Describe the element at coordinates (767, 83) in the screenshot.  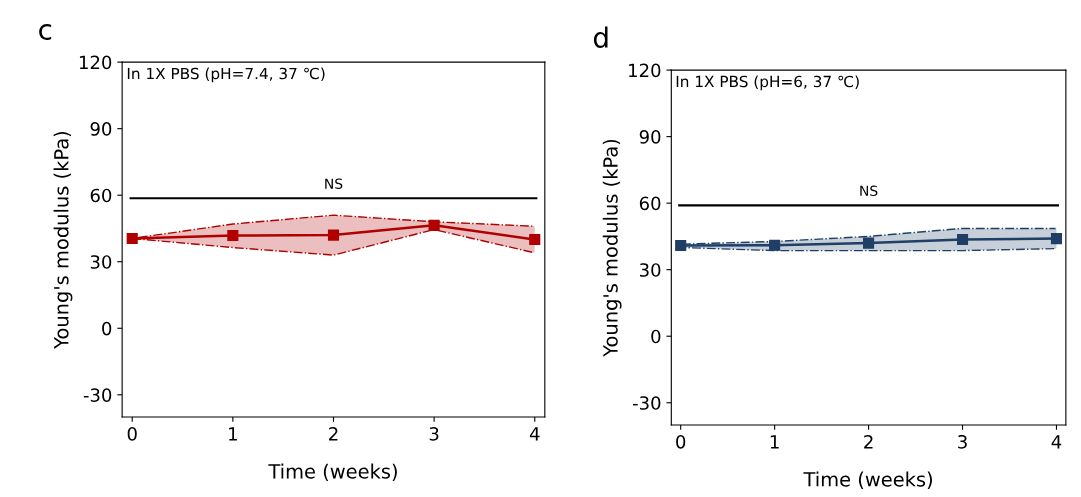
I see `annotation: In 1X PBS (pH=6, 37 ℃)` at that location.